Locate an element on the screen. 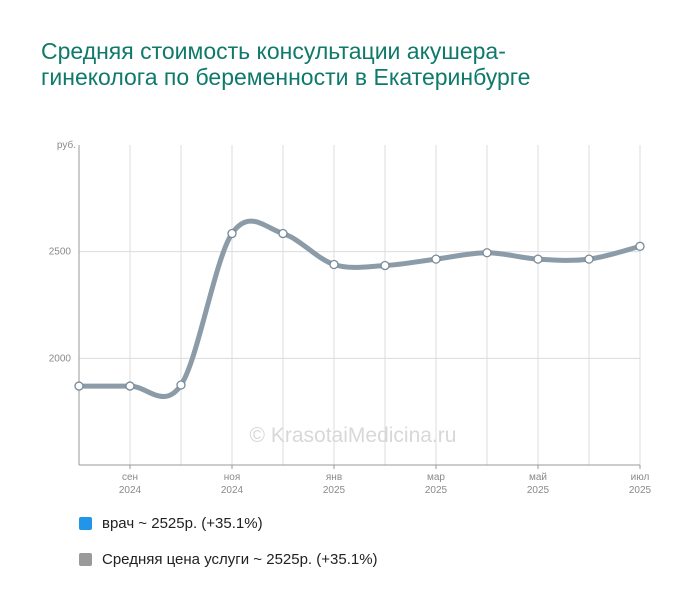 This screenshot has width=700, height=608. x-tick-label-month: сен is located at coordinates (130, 477).